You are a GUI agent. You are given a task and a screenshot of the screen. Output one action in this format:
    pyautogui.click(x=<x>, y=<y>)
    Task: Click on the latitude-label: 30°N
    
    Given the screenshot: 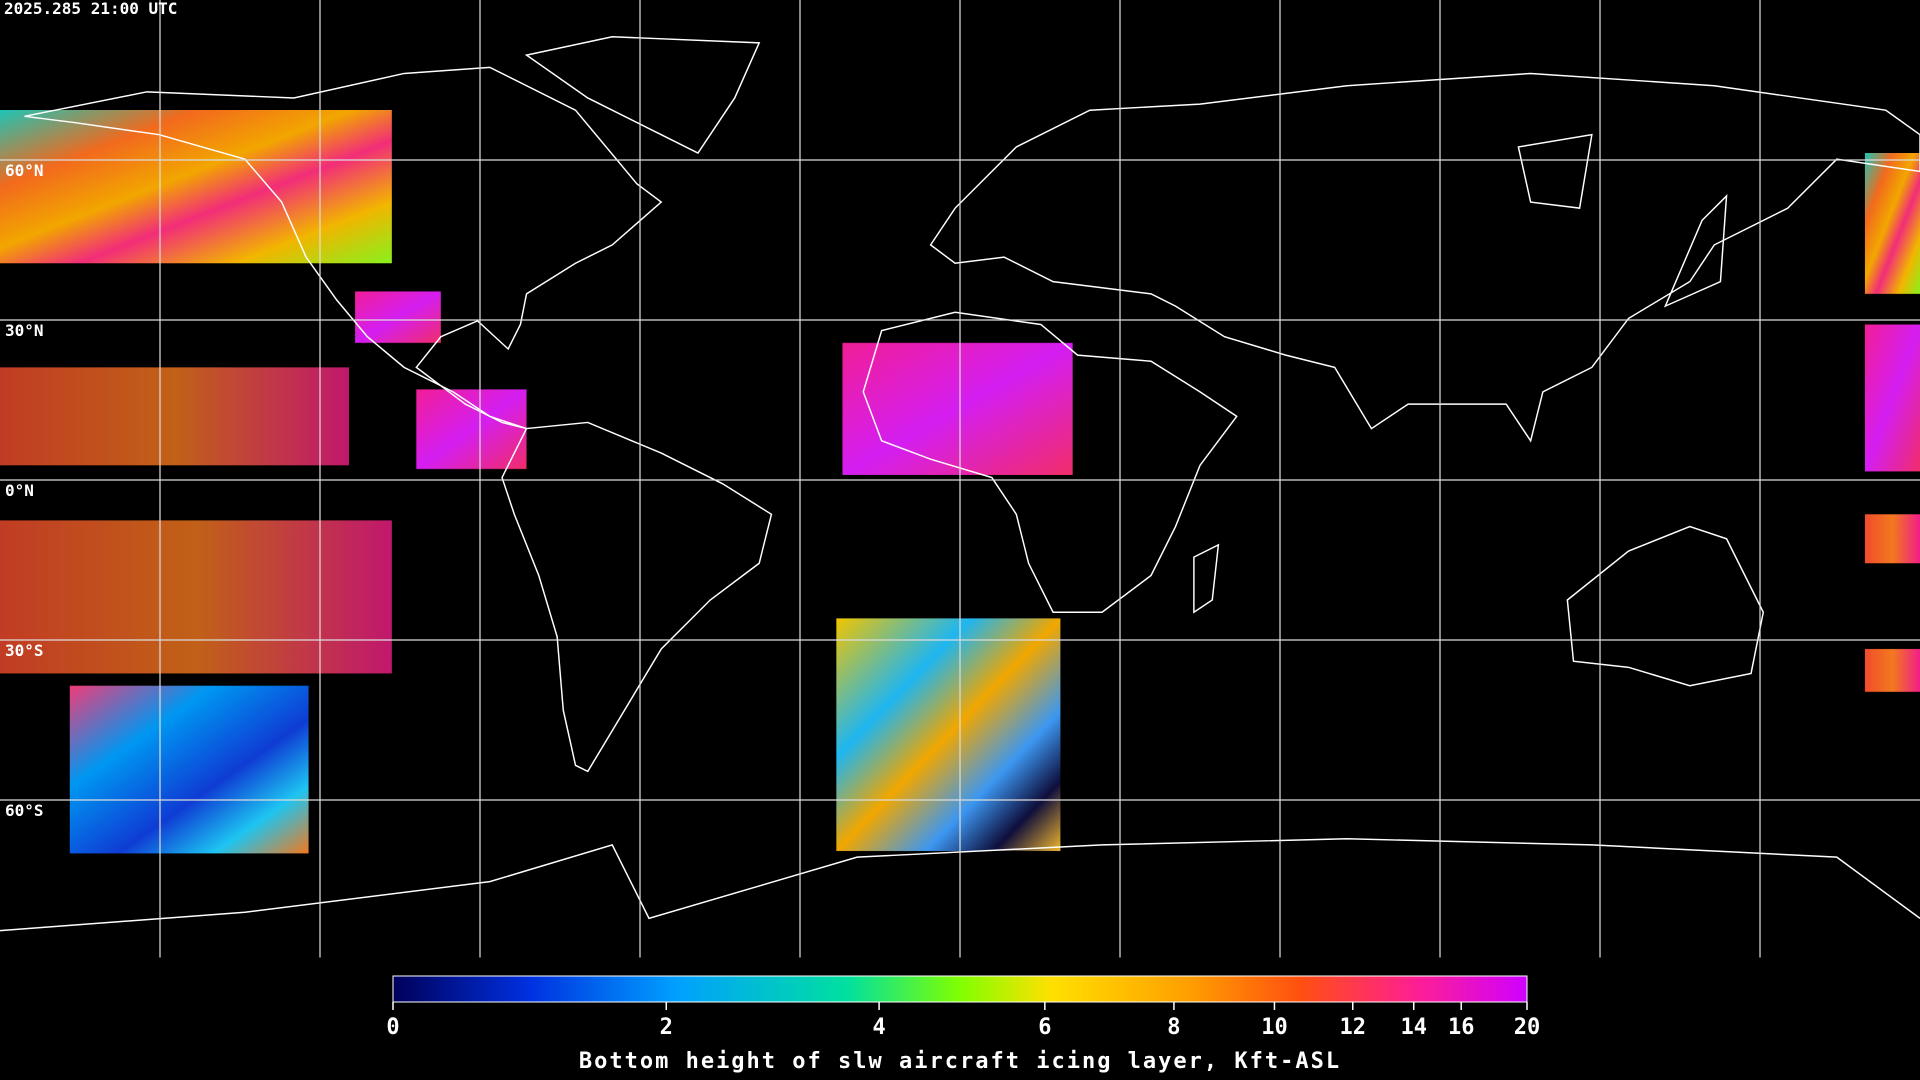 What is the action you would take?
    pyautogui.click(x=24, y=330)
    